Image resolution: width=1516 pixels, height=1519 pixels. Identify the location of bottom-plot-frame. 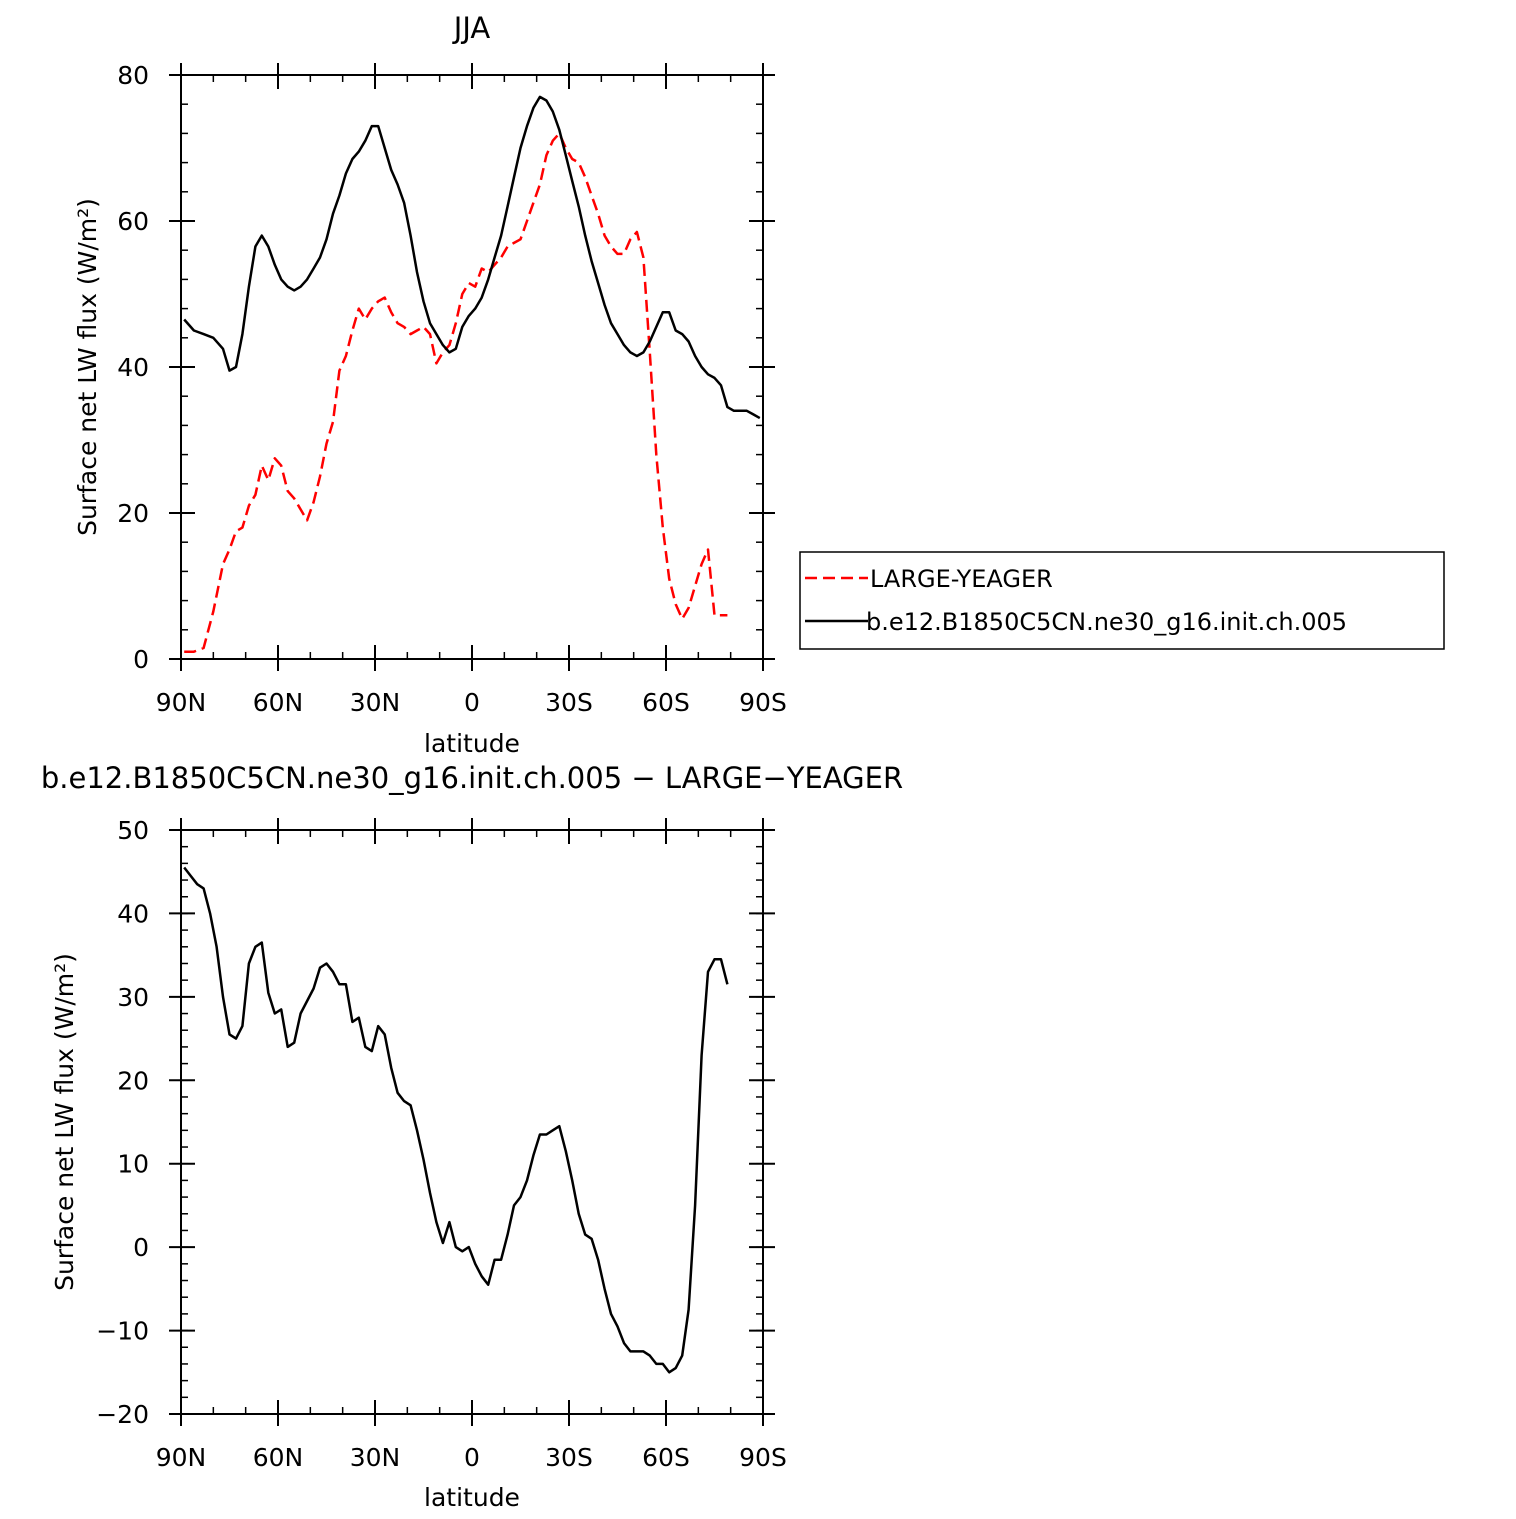
(472, 1122).